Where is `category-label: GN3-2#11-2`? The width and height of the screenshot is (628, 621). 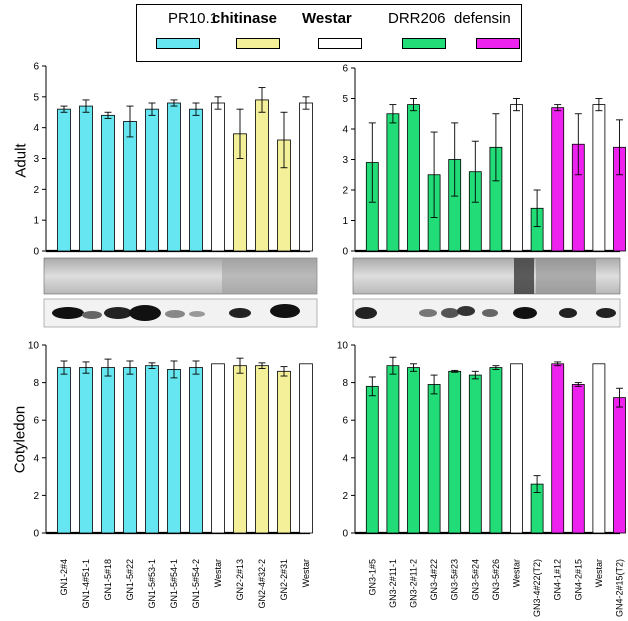 category-label: GN3-2#11-2 is located at coordinates (414, 583).